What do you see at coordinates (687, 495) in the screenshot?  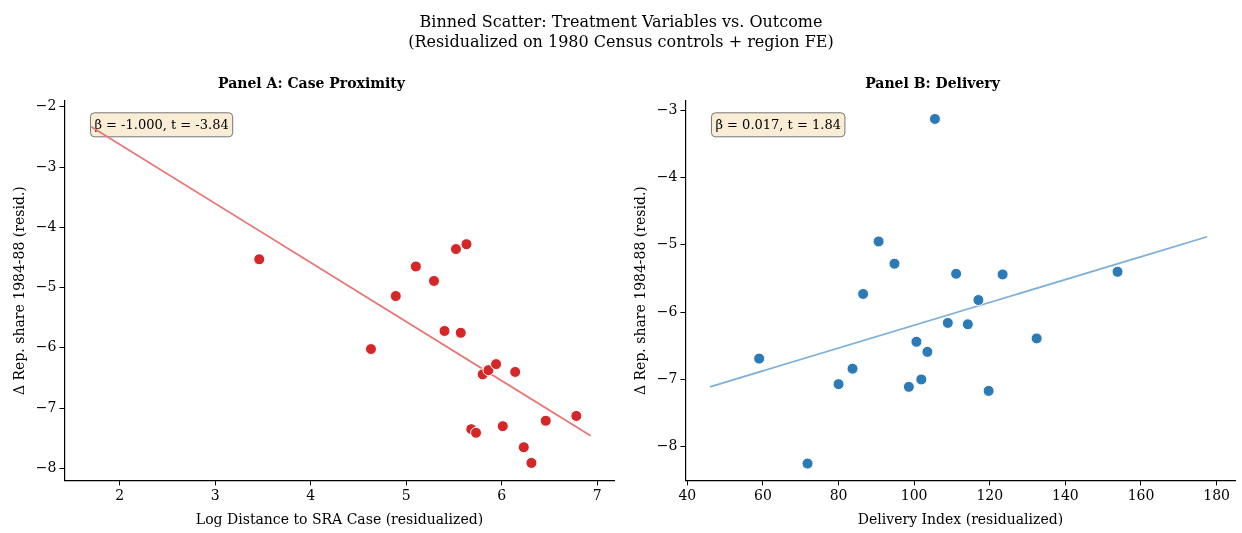 I see `x-tick-label: 40` at bounding box center [687, 495].